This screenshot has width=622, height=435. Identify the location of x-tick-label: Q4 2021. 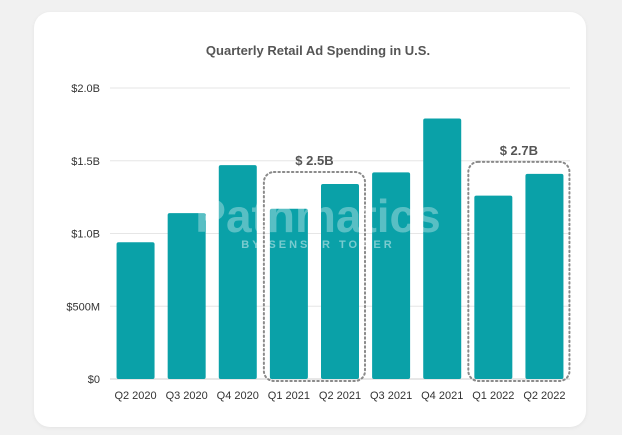
(442, 396).